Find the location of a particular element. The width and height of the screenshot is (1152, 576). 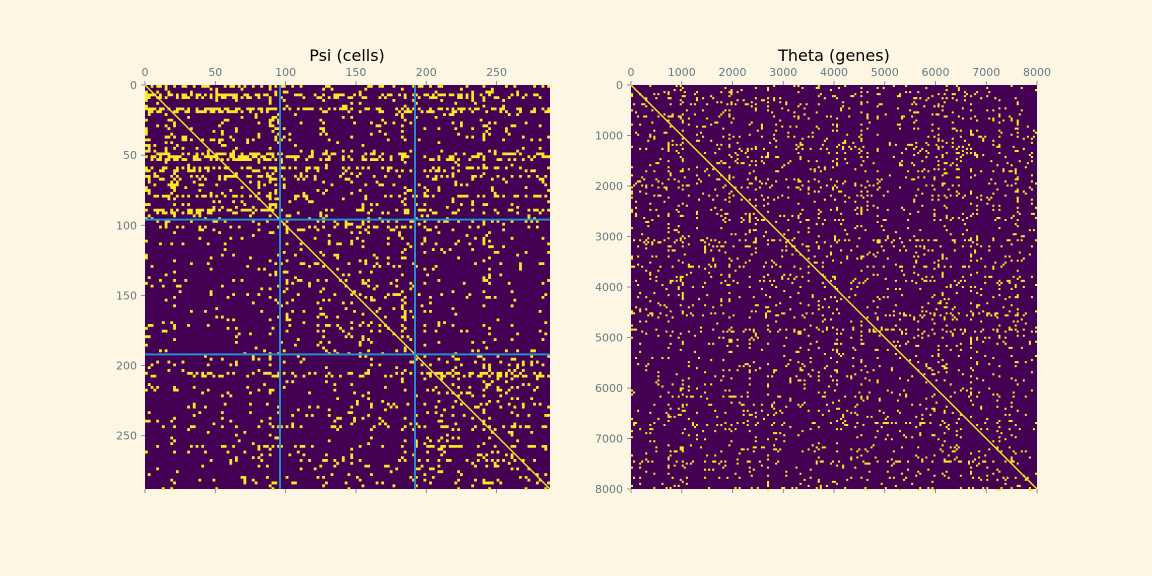

theta-y-tick-label: 1000 is located at coordinates (609, 136).